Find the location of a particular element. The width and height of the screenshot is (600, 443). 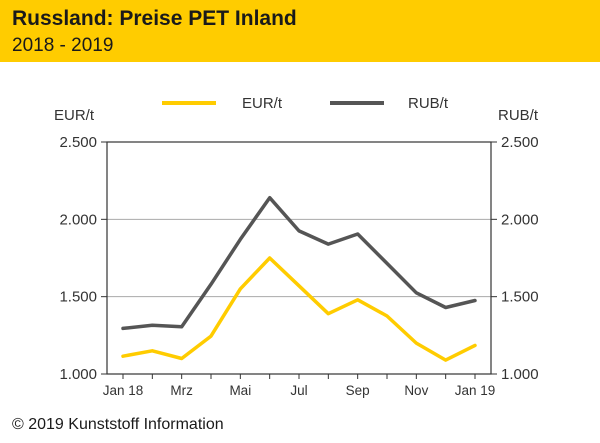

x-tick-label: Jul is located at coordinates (298, 390).